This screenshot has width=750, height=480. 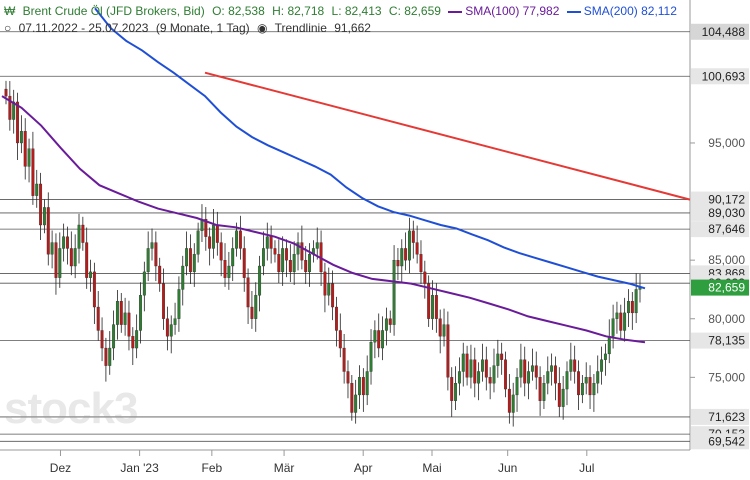 I want to click on level-label: 78,135, so click(x=726, y=341).